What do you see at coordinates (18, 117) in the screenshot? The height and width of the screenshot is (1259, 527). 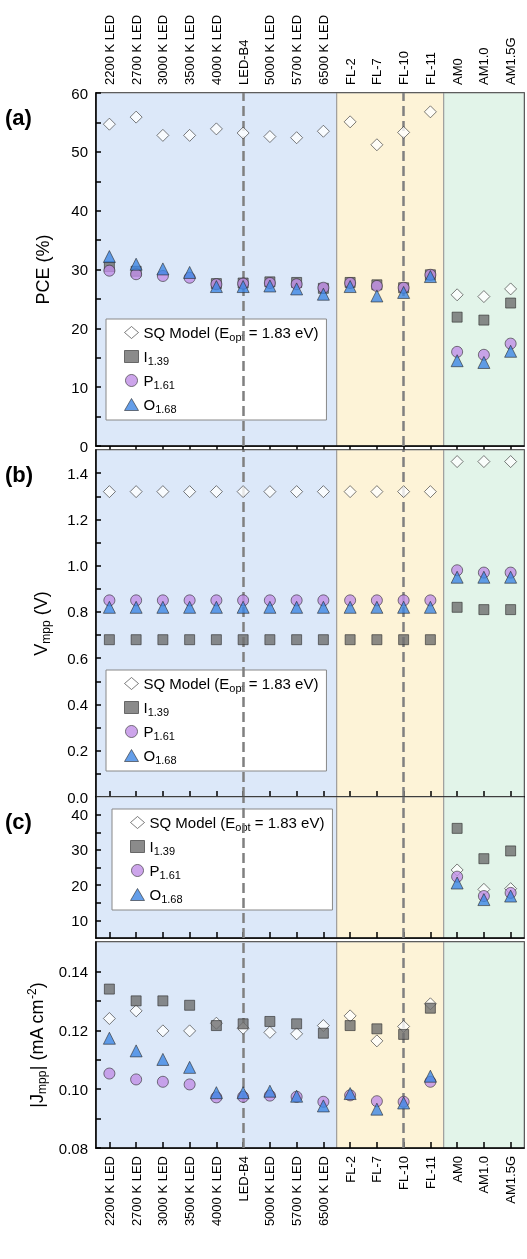 I see `text: (a)` at bounding box center [18, 117].